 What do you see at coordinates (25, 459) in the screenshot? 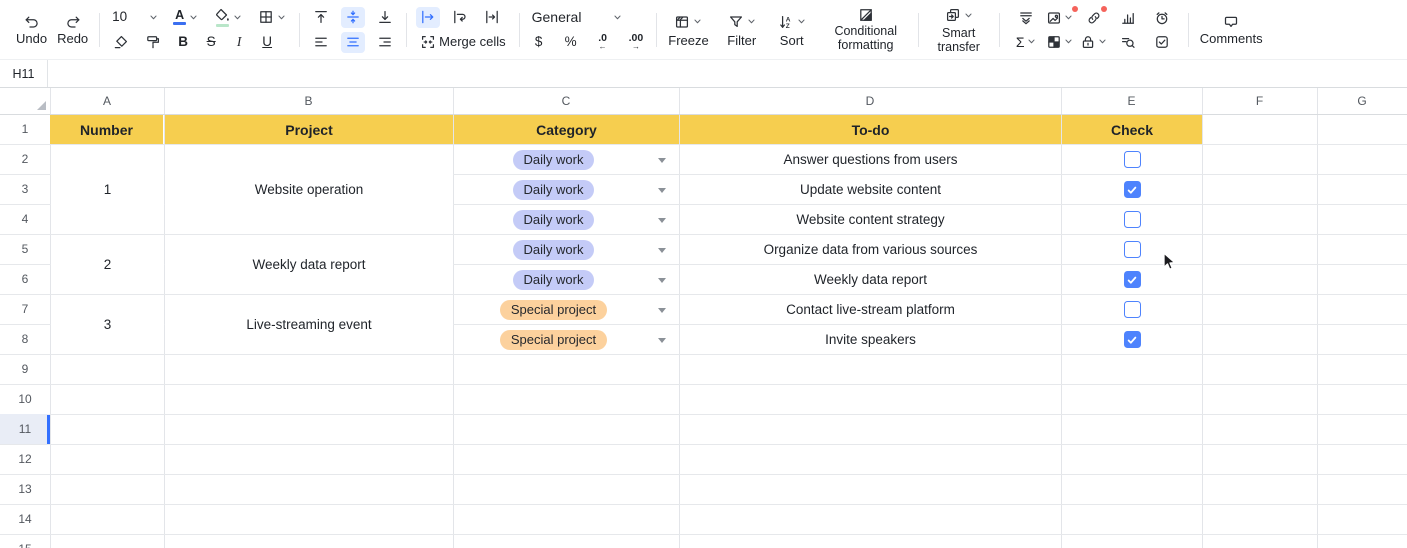
I see `row-header-12: 12` at bounding box center [25, 459].